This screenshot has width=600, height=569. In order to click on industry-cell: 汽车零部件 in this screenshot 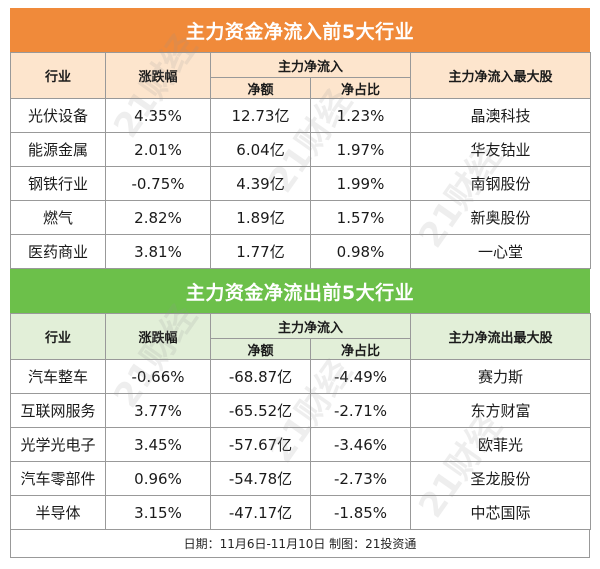, I will do `click(58, 478)`.